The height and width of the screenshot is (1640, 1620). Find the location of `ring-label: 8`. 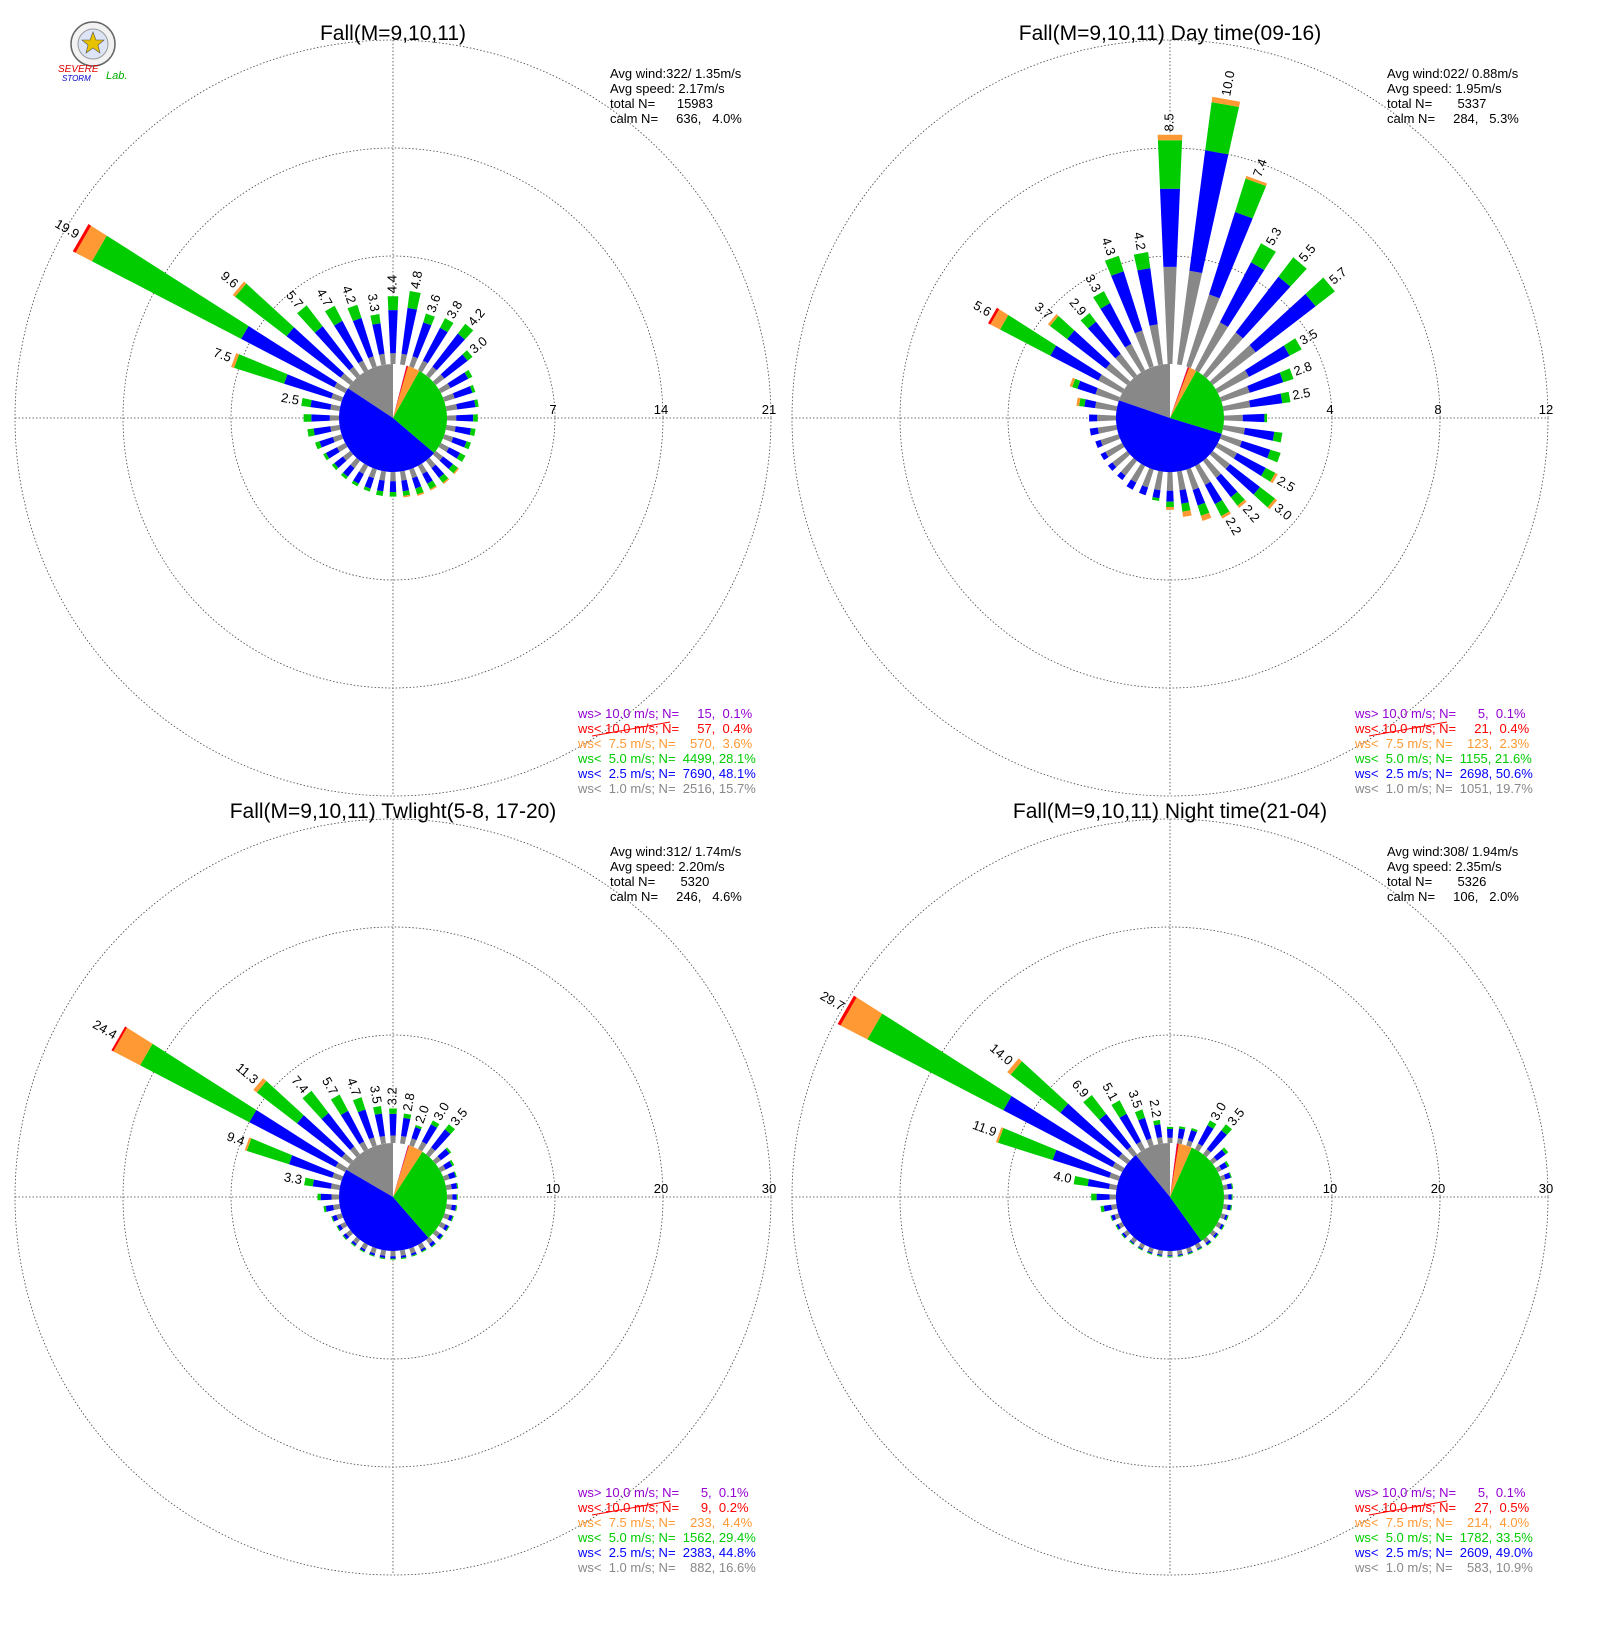

ring-label: 8 is located at coordinates (1437, 409).